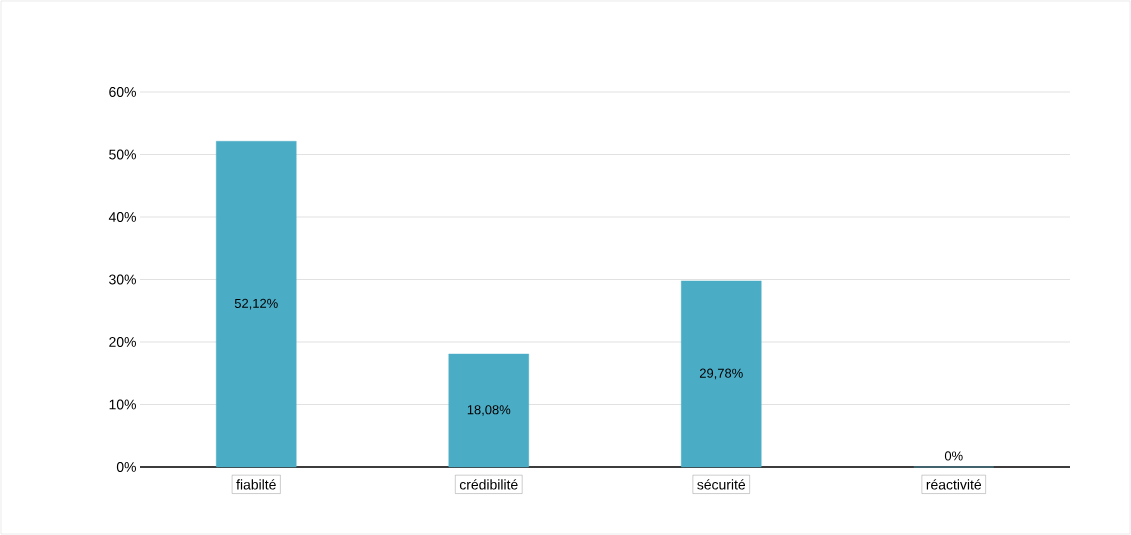 The height and width of the screenshot is (535, 1131). Describe the element at coordinates (122, 154) in the screenshot. I see `y-tick-label: 50%` at that location.